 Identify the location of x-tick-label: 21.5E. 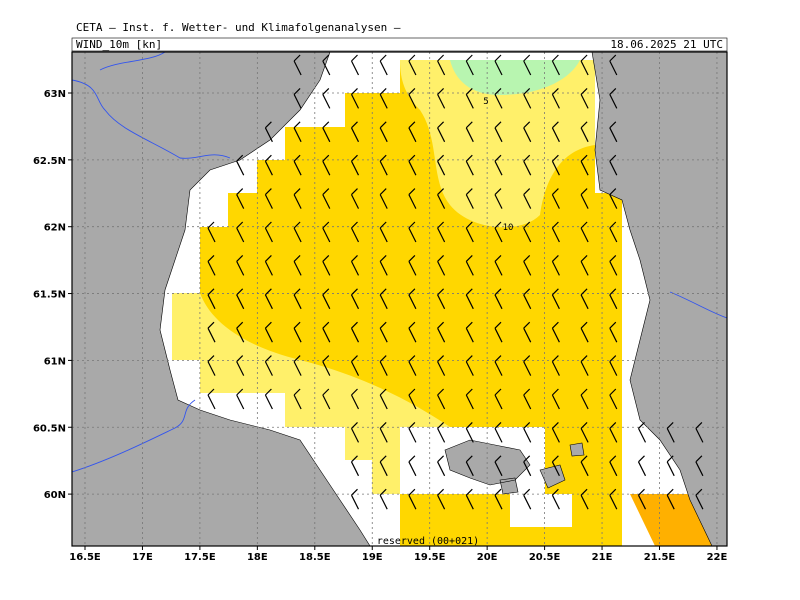
(660, 557).